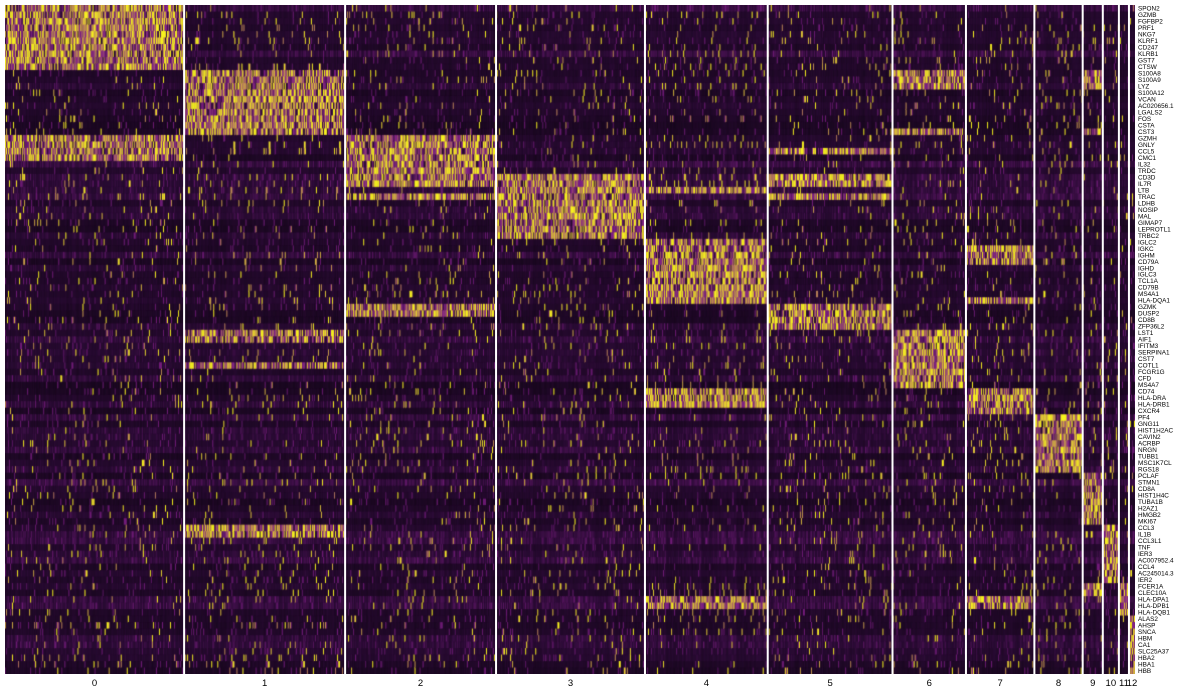  Describe the element at coordinates (1147, 275) in the screenshot. I see `gene-label: IGLC3` at that location.